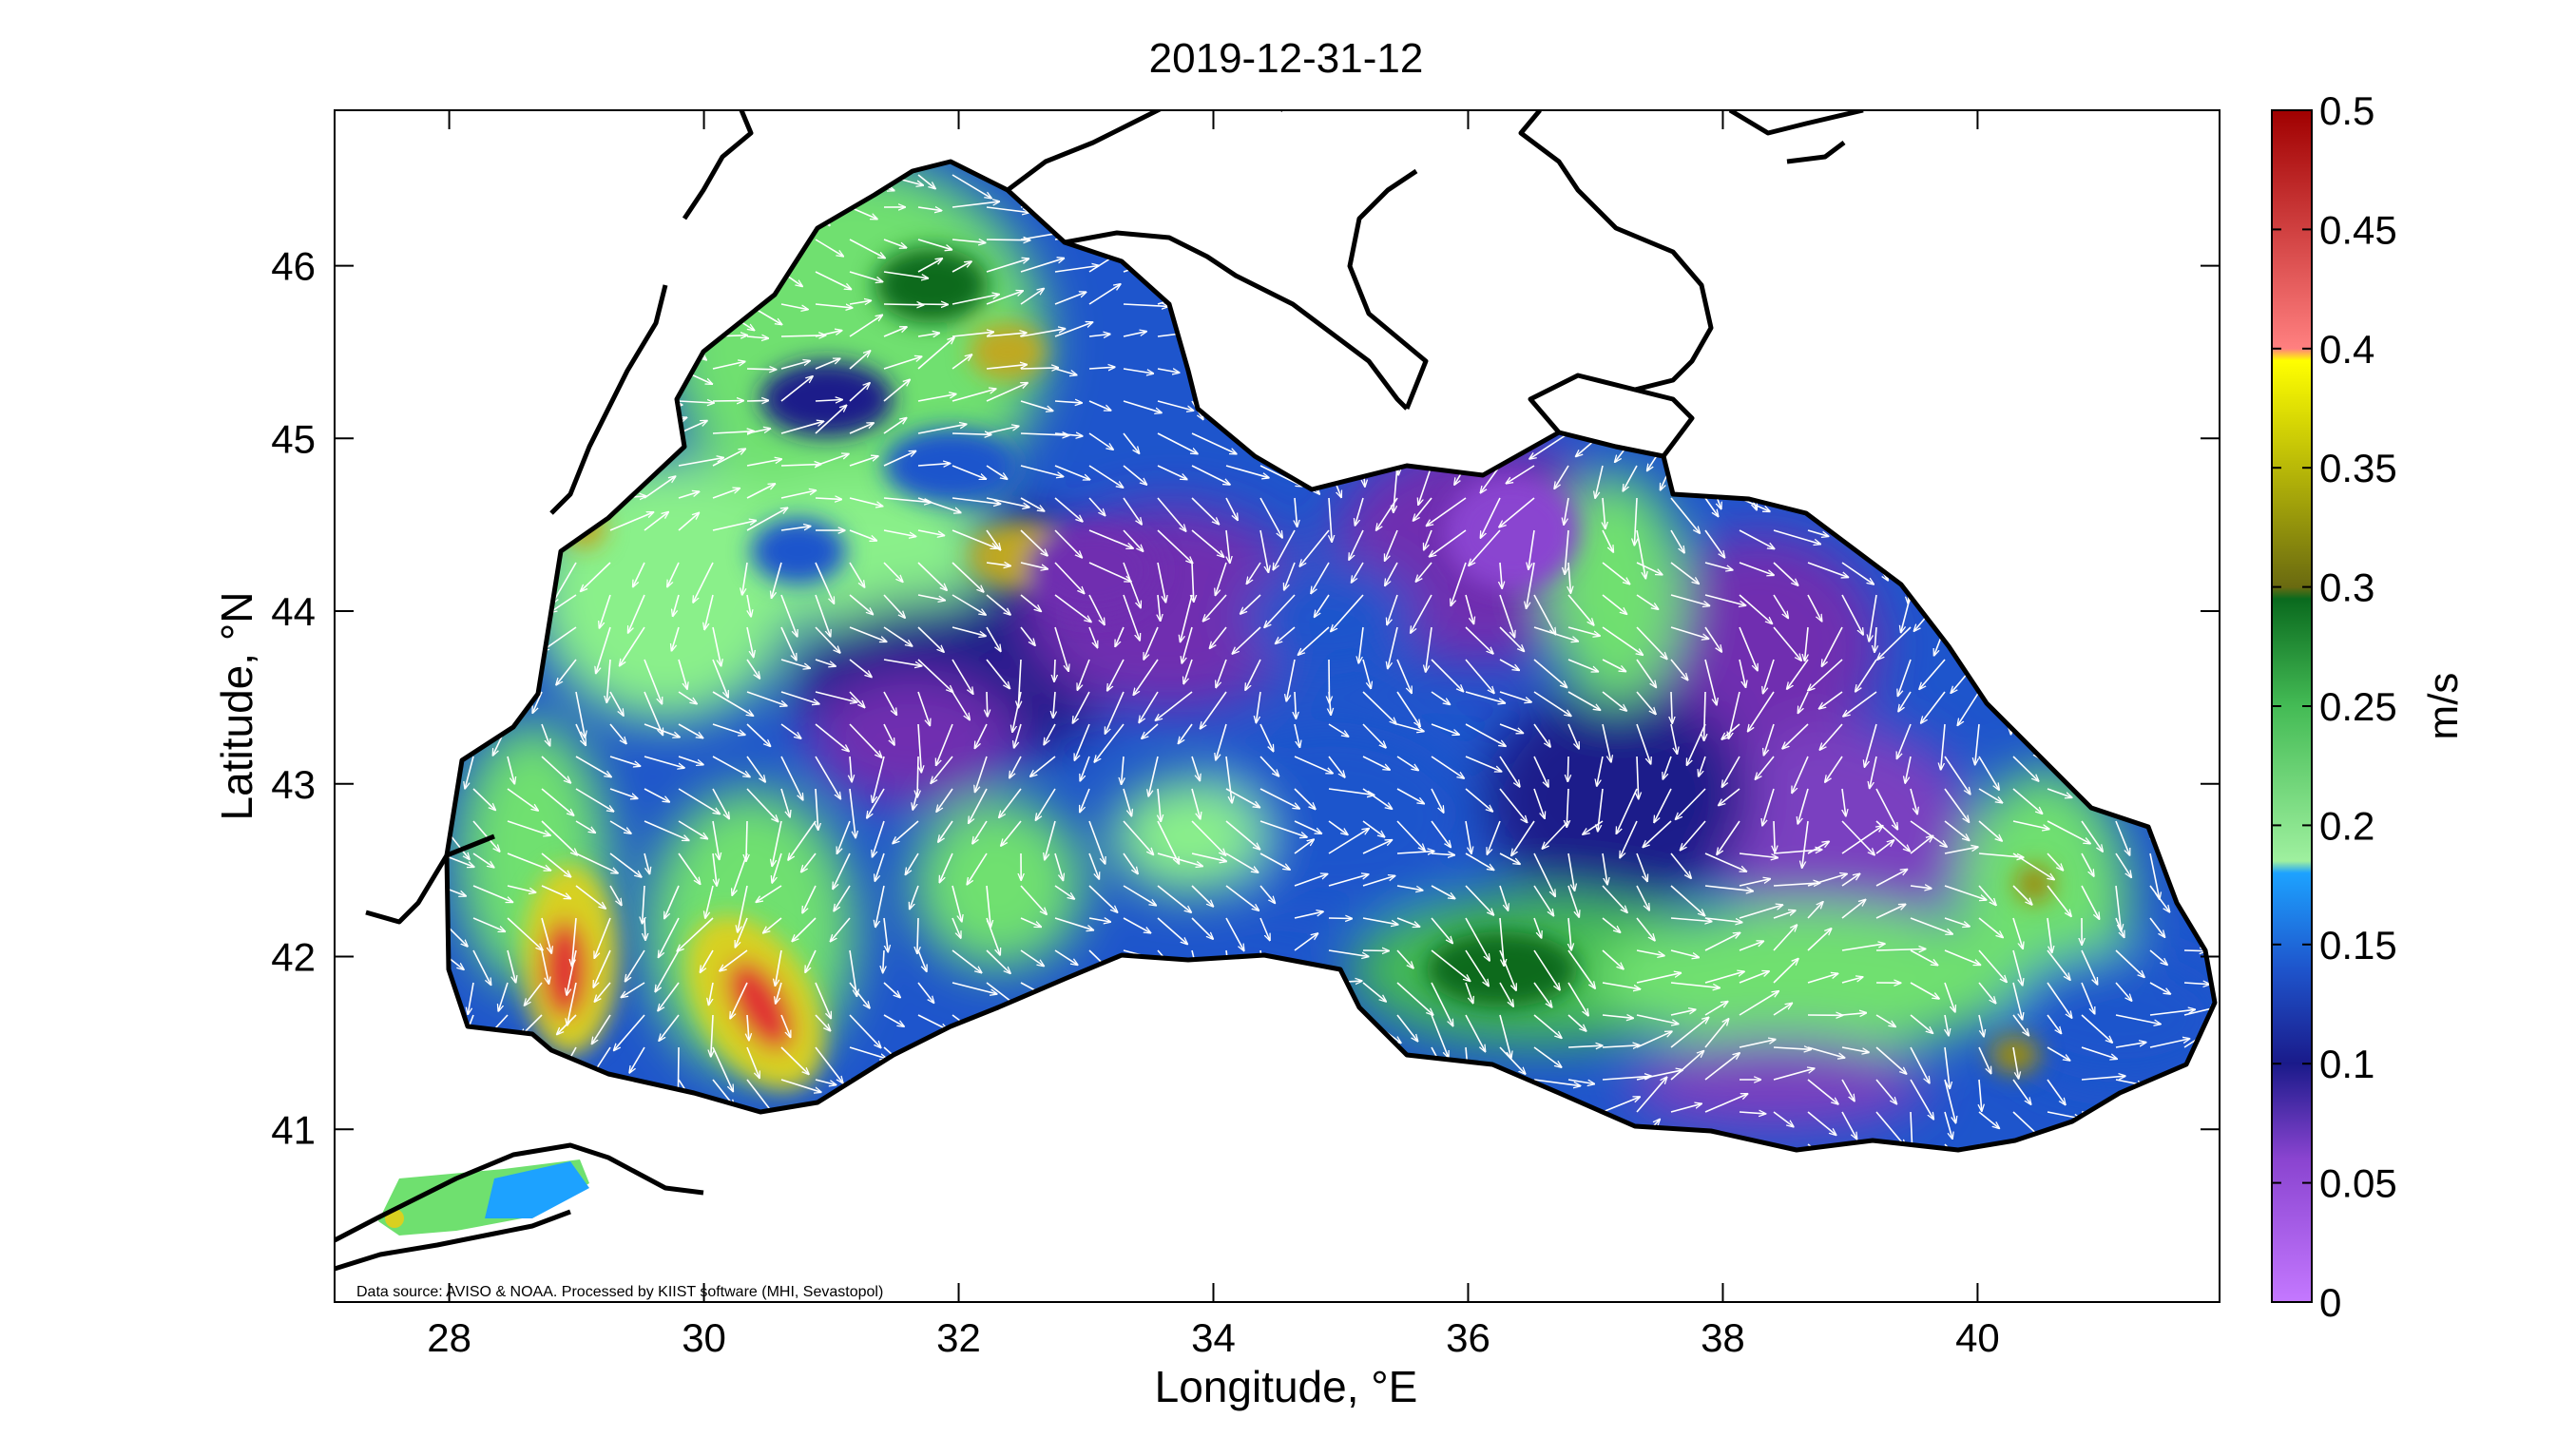  What do you see at coordinates (1723, 1337) in the screenshot?
I see `x-tick-label: 38` at bounding box center [1723, 1337].